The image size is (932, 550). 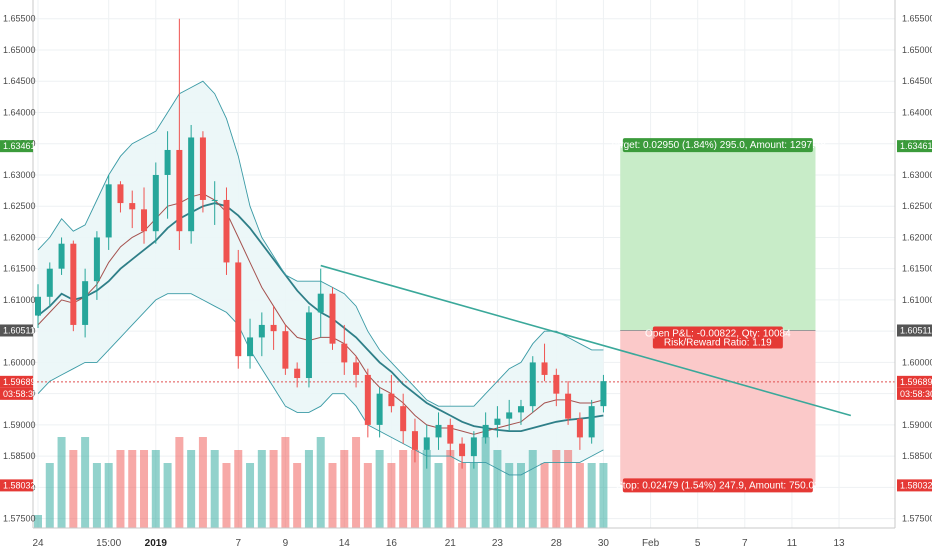 I want to click on target-price-tag-left, so click(x=16, y=146).